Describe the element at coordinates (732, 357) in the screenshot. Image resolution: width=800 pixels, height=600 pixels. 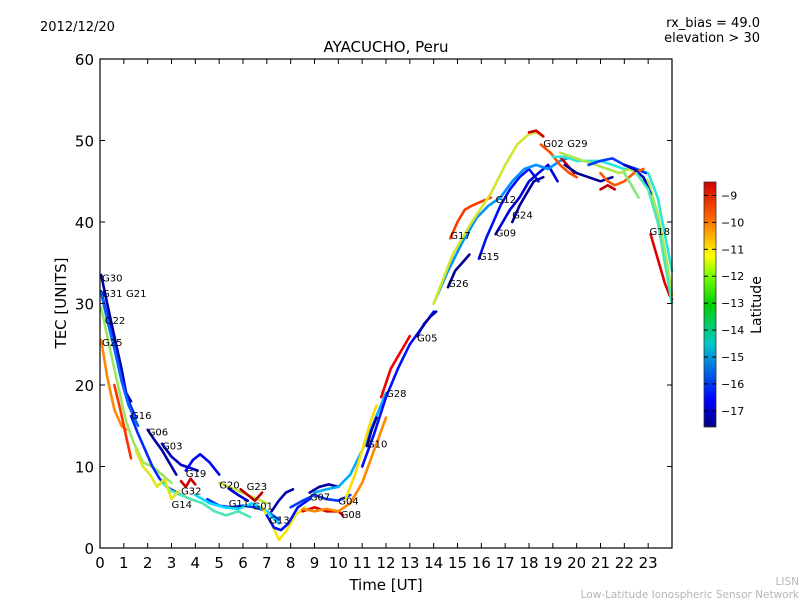
I see `colorbar-tick-label: −15` at that location.